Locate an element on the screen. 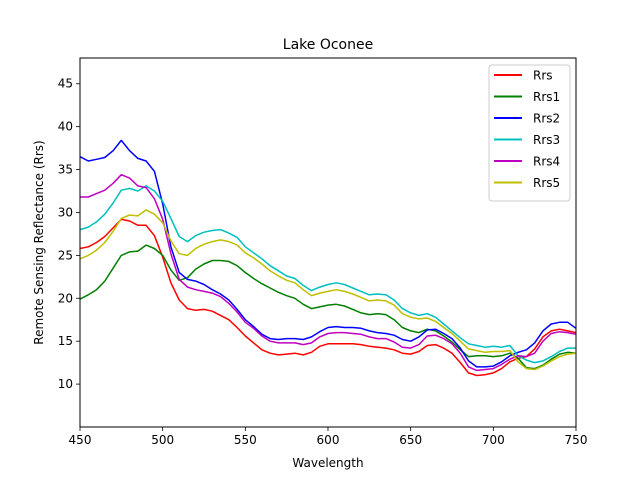 The width and height of the screenshot is (640, 480). legend: Rrs Rrs1 Rrs2 Rrs3 Rrs4 Rrs5 is located at coordinates (529, 133).